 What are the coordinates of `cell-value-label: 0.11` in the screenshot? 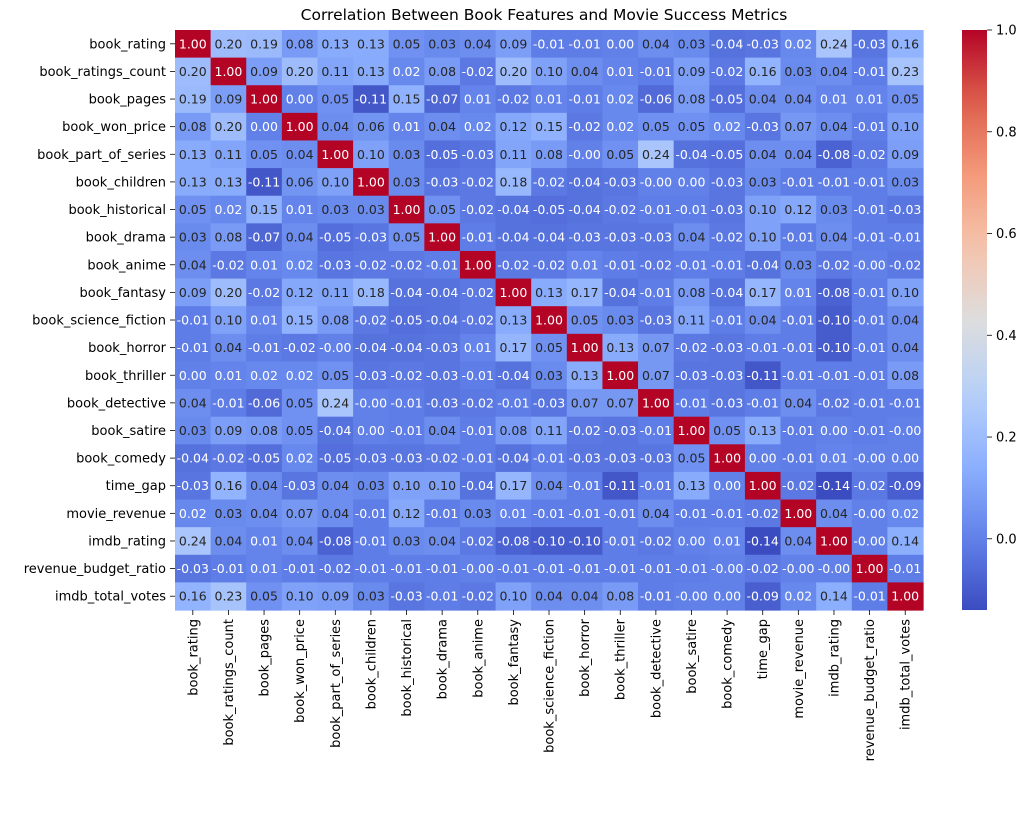 It's located at (513, 154).